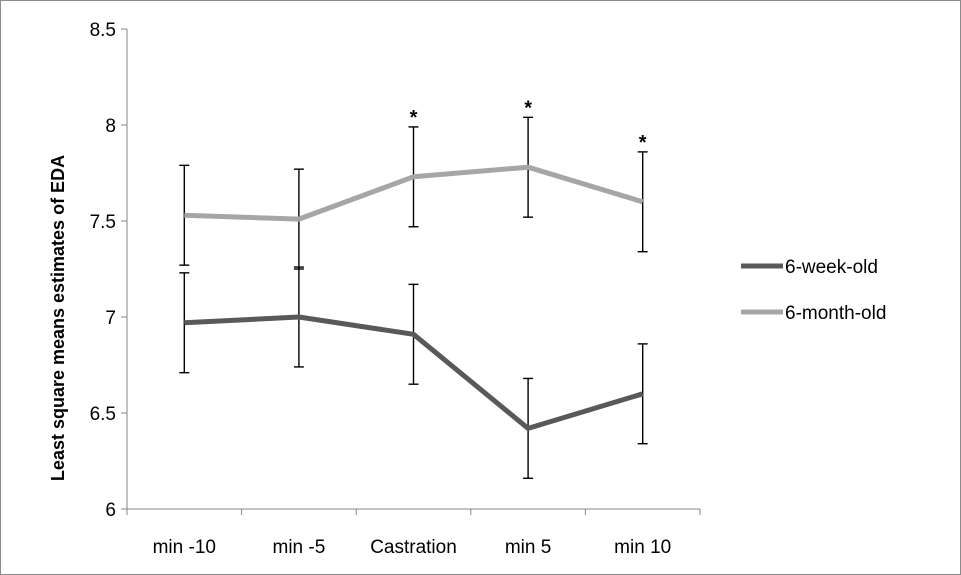 The width and height of the screenshot is (961, 575). I want to click on x-tick-label: min -10, so click(184, 547).